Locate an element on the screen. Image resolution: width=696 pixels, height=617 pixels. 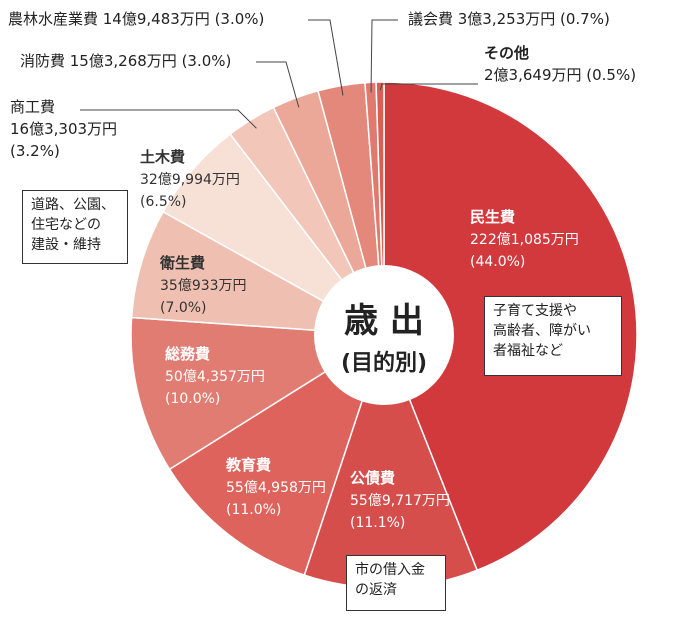
outside-label-9-0: 議会費 3億3,253万円 (0.7%) is located at coordinates (509, 19).